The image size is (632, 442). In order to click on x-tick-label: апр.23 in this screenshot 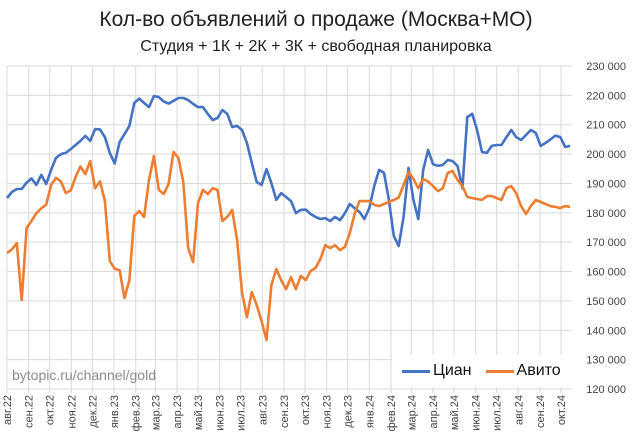, I will do `click(178, 411)`.